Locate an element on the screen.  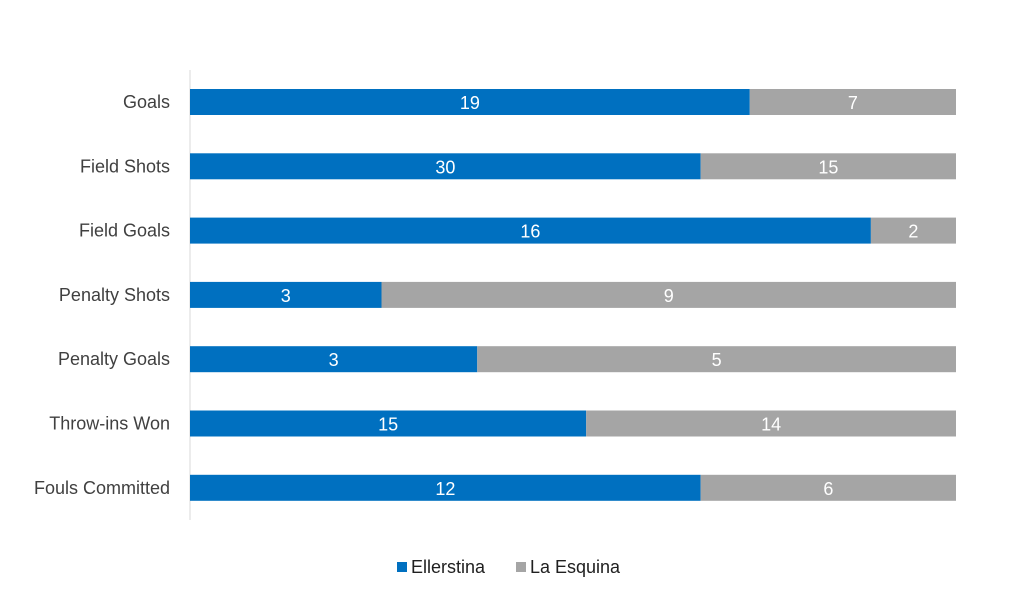
data-label: 16 is located at coordinates (530, 232).